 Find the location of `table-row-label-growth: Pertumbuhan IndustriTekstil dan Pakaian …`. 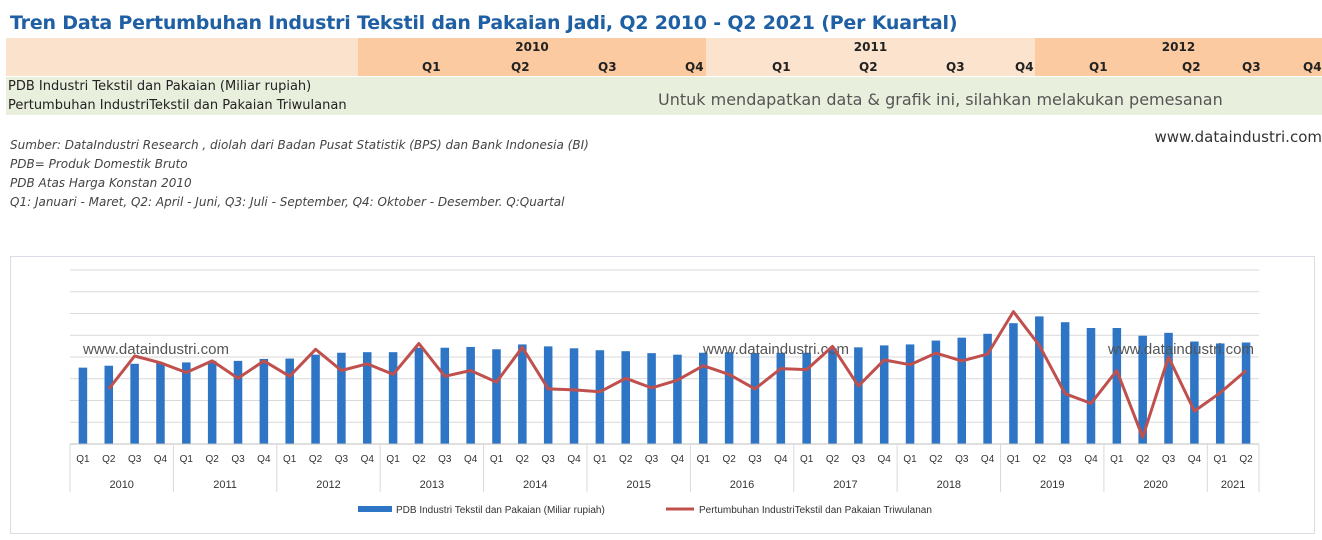

table-row-label-growth: Pertumbuhan IndustriTekstil dan Pakaian … is located at coordinates (177, 105).